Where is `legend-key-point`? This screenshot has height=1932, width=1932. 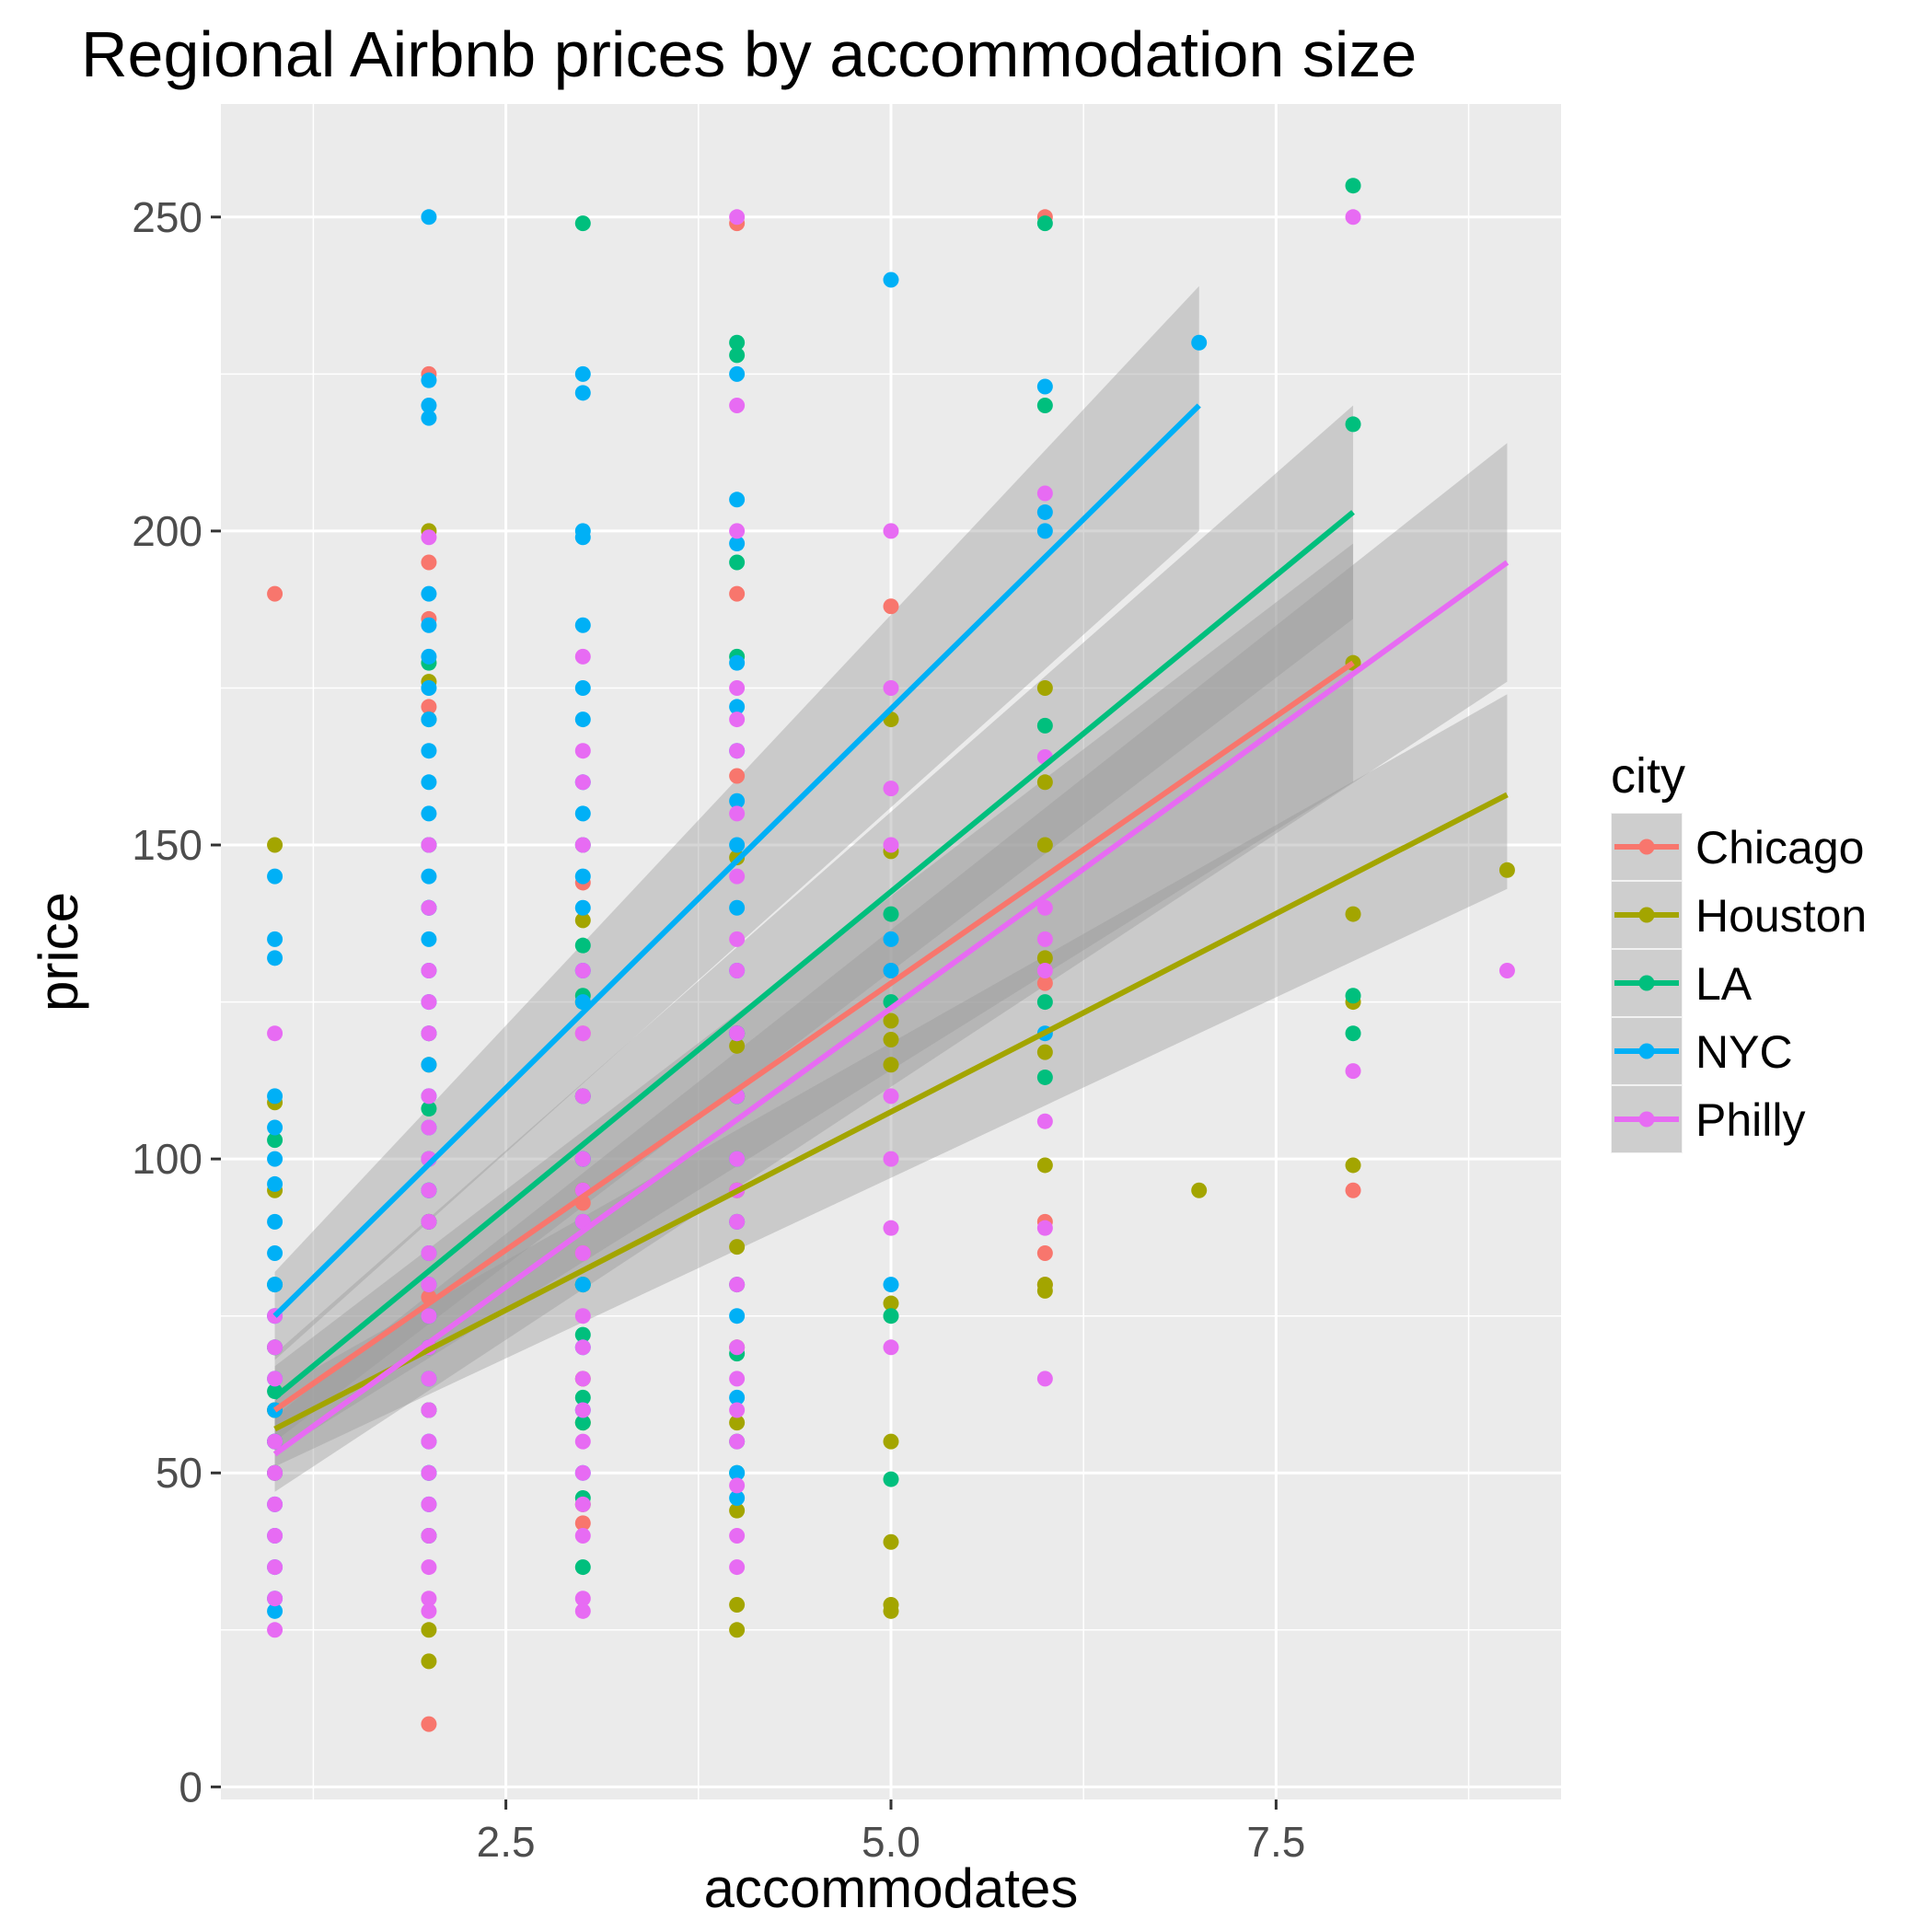
legend-key-point is located at coordinates (1647, 915).